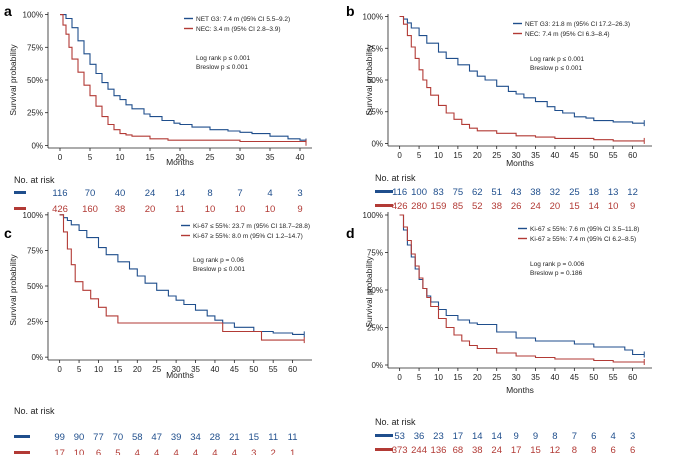 The width and height of the screenshot is (685, 455). I want to click on y-tick-label: 50%, so click(35, 80).